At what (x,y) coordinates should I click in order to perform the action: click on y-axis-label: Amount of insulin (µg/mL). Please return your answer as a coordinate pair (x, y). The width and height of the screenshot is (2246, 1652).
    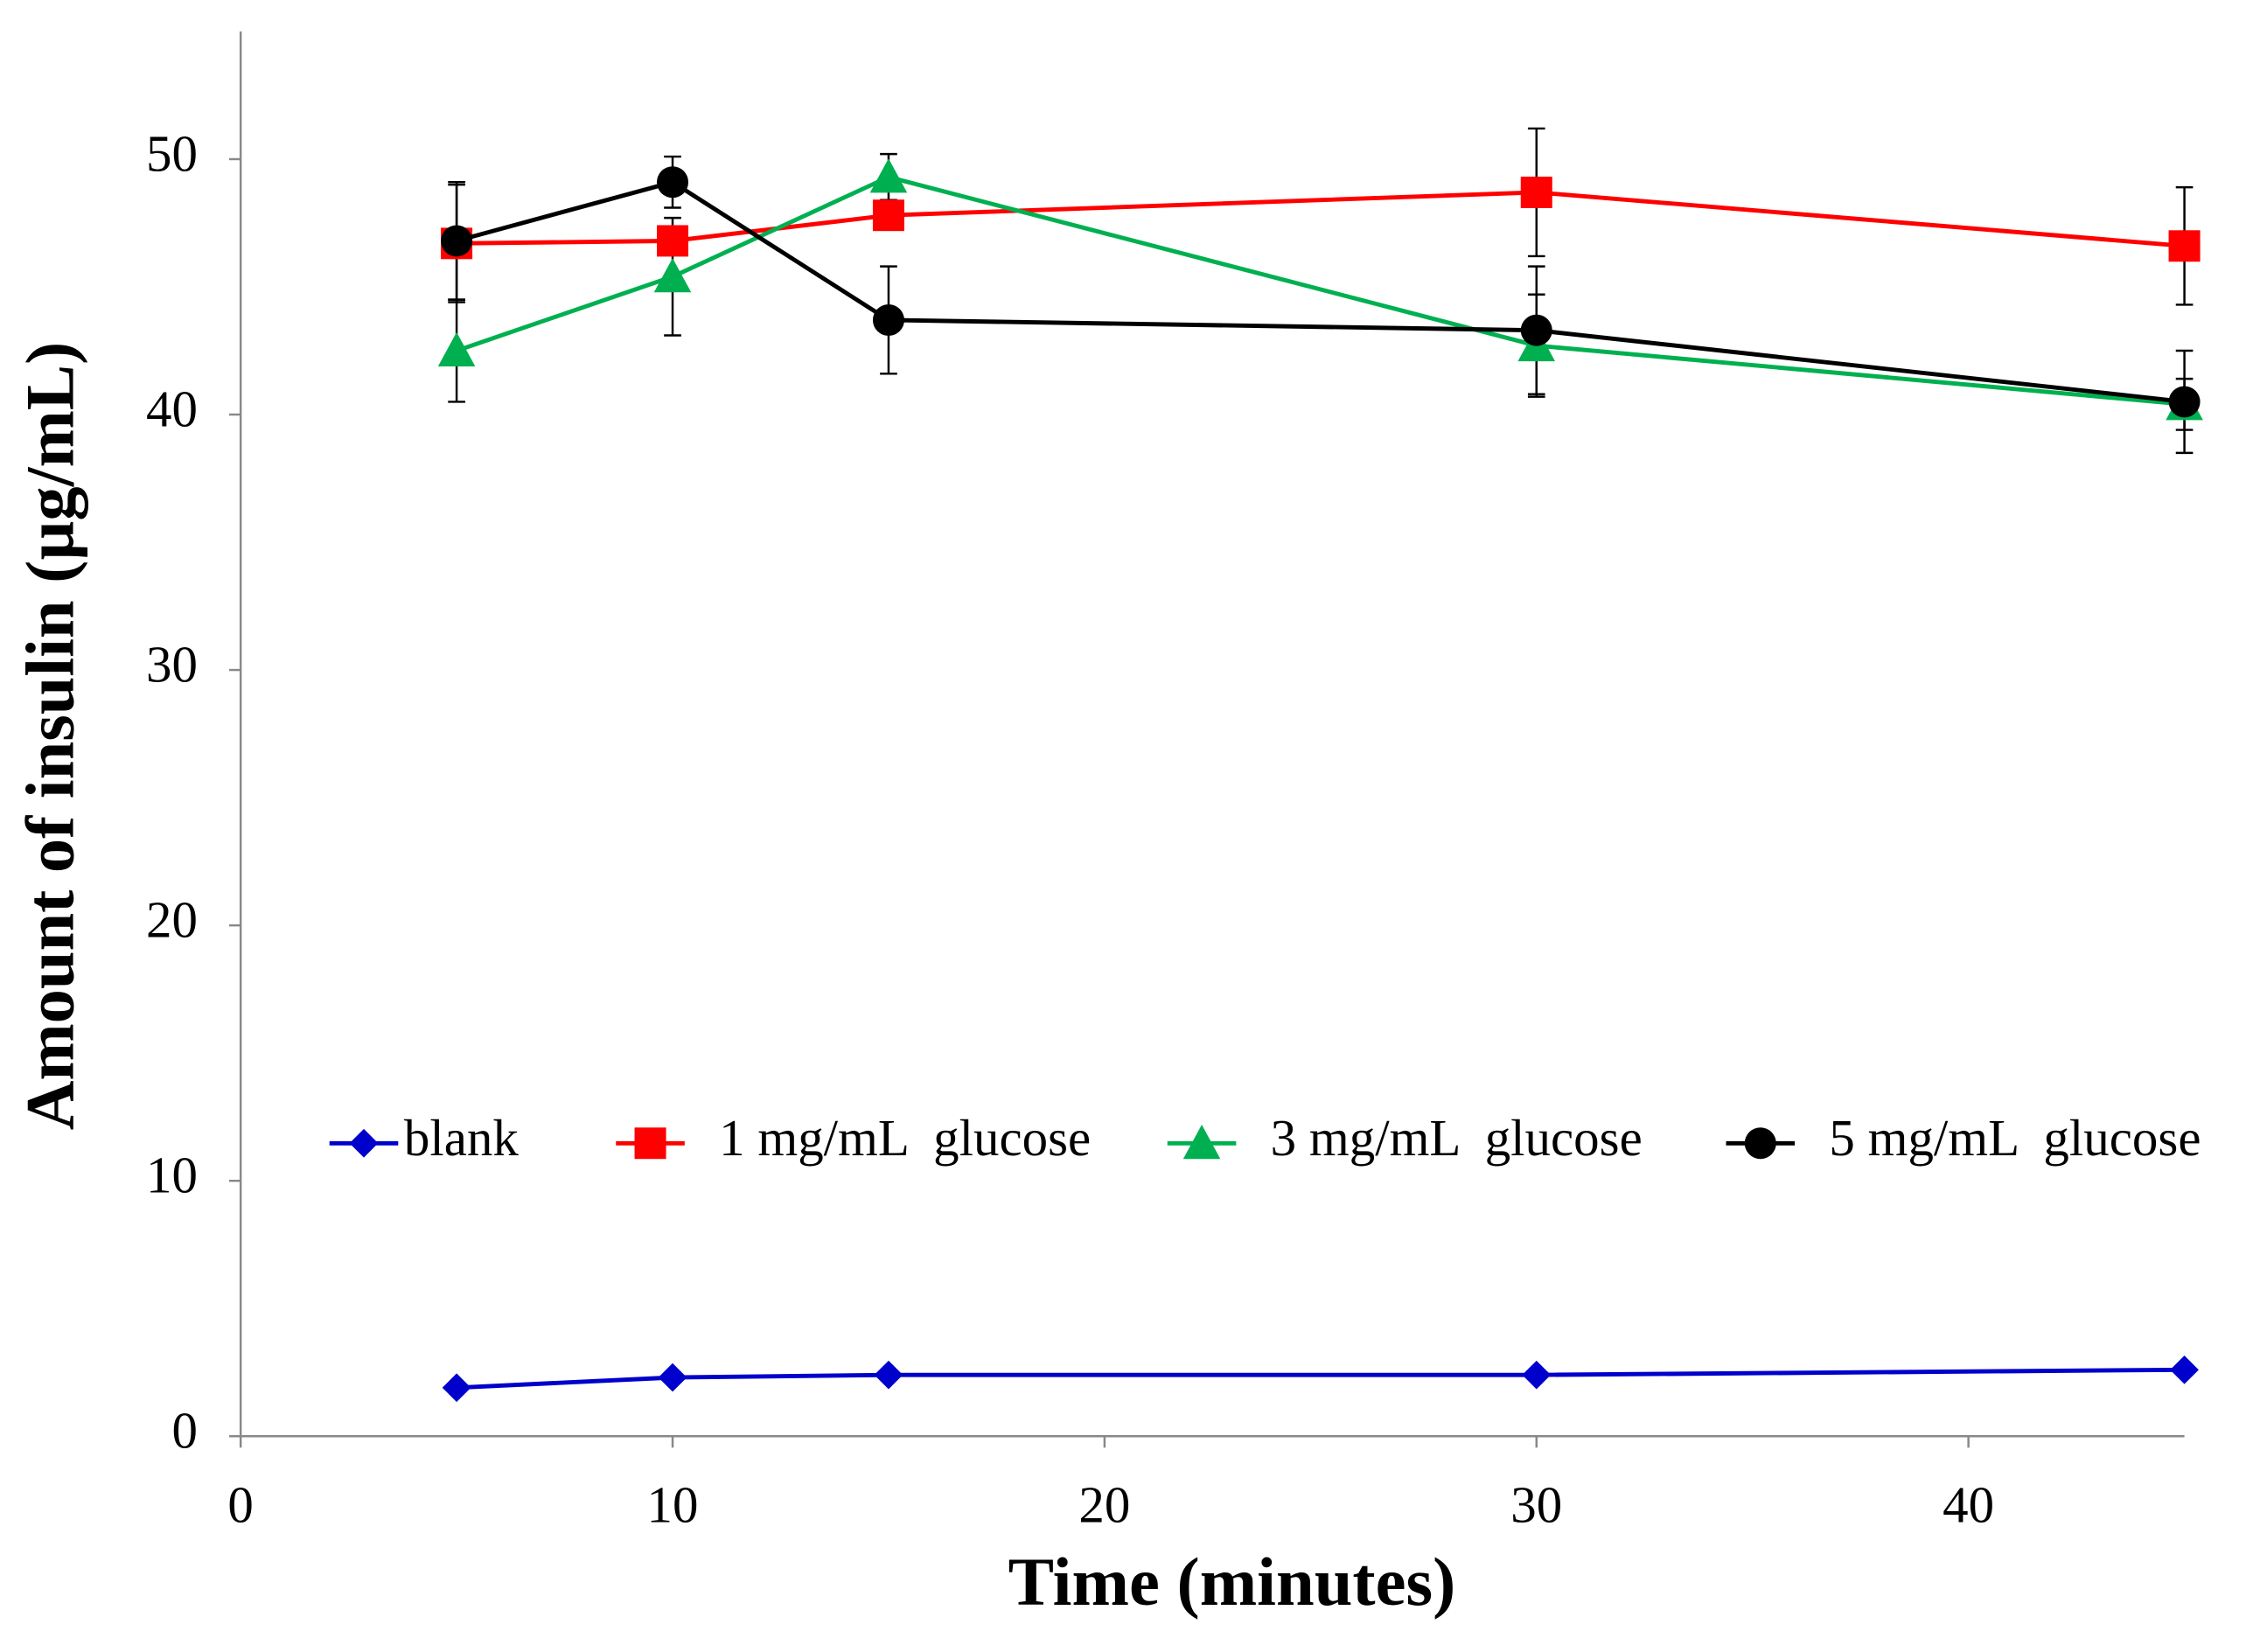
    Looking at the image, I should click on (49, 736).